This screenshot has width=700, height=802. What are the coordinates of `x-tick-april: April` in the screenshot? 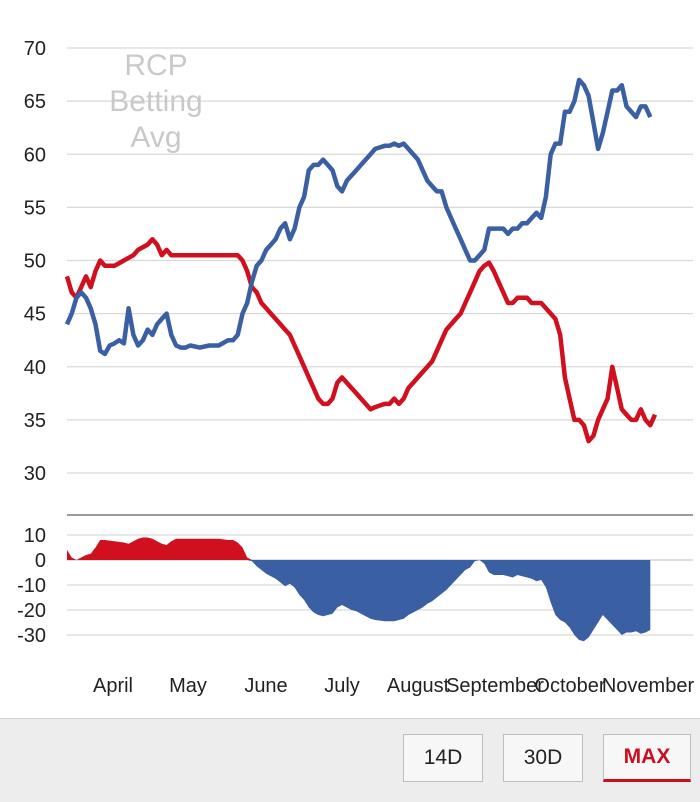 It's located at (113, 686).